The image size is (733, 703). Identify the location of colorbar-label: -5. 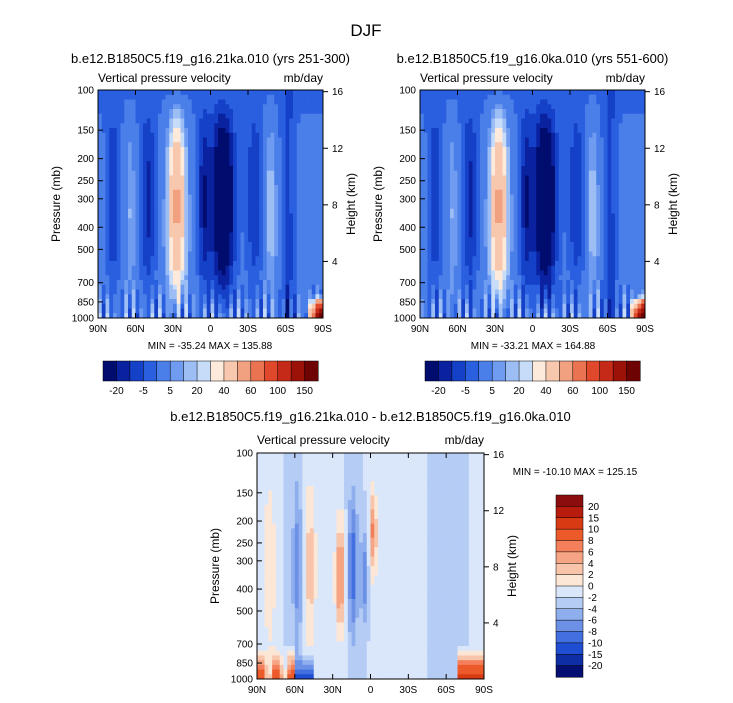
(143, 391).